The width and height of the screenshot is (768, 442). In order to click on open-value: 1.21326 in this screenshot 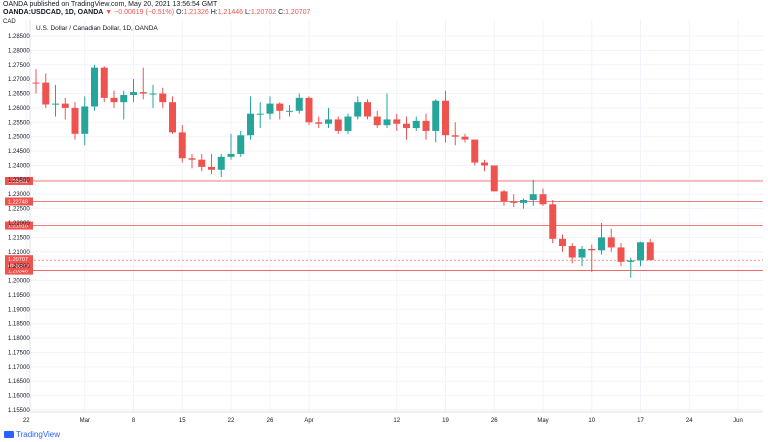, I will do `click(196, 12)`.